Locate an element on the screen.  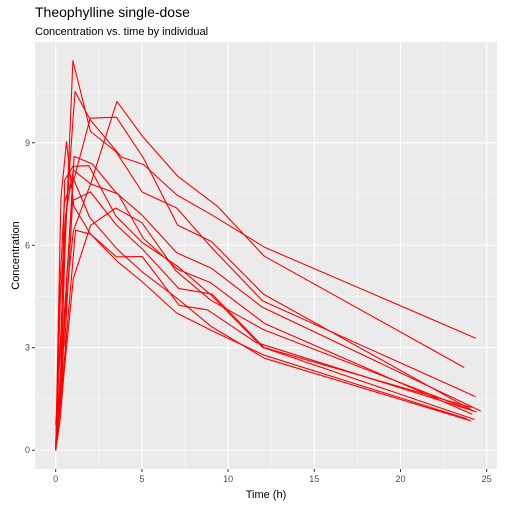
x-tick-label: 25 is located at coordinates (487, 479).